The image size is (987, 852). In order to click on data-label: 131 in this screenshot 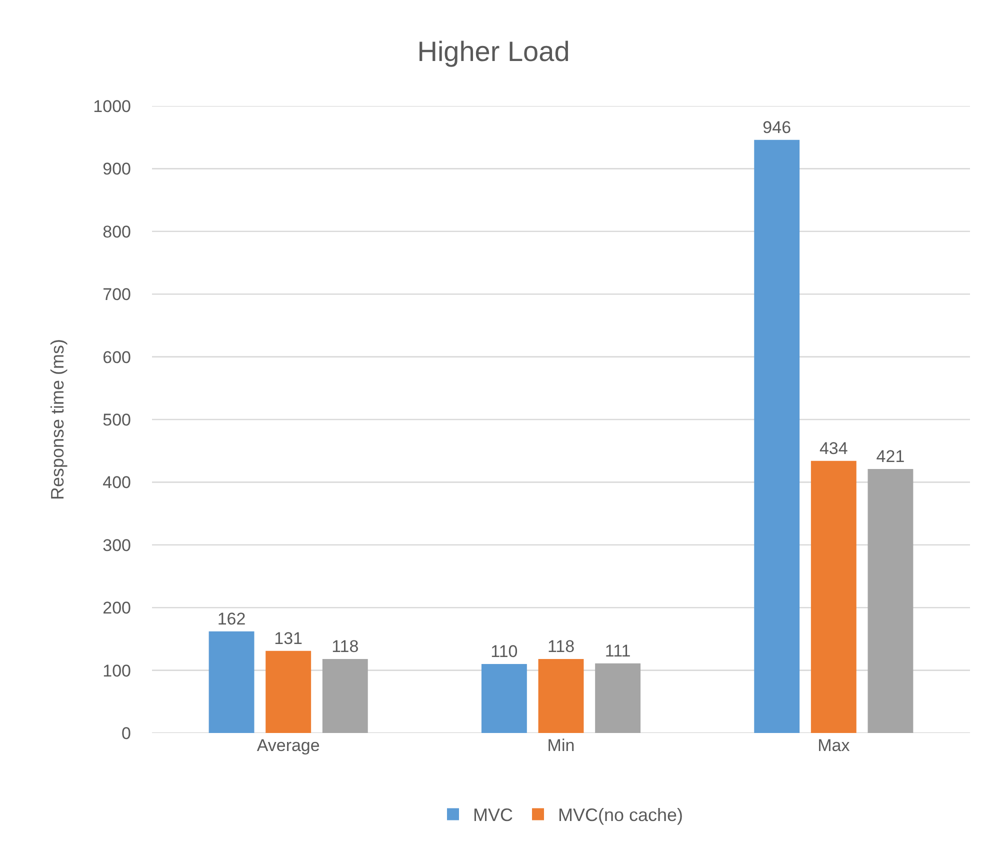, I will do `click(288, 638)`.